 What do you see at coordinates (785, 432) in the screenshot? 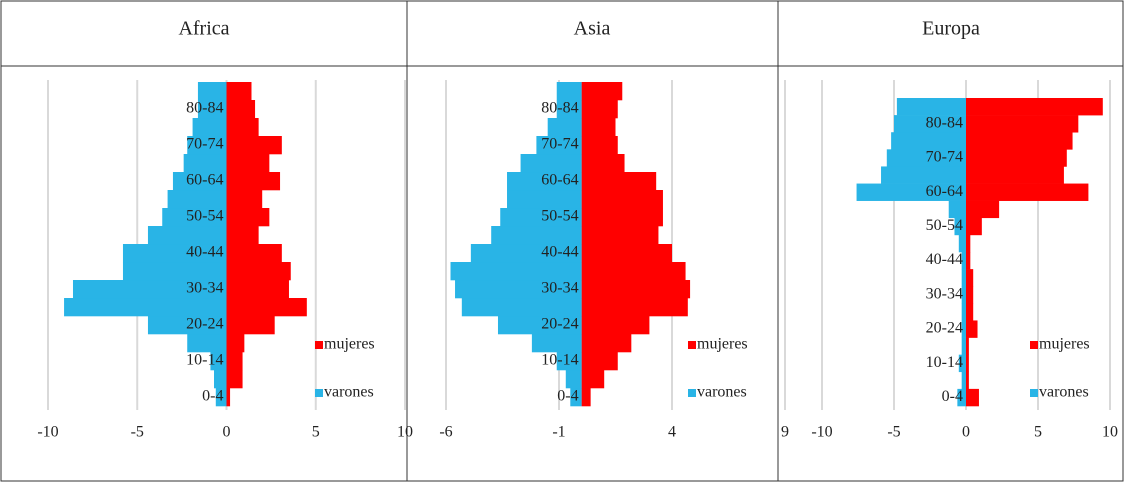
I see `x-tick-label: 9` at bounding box center [785, 432].